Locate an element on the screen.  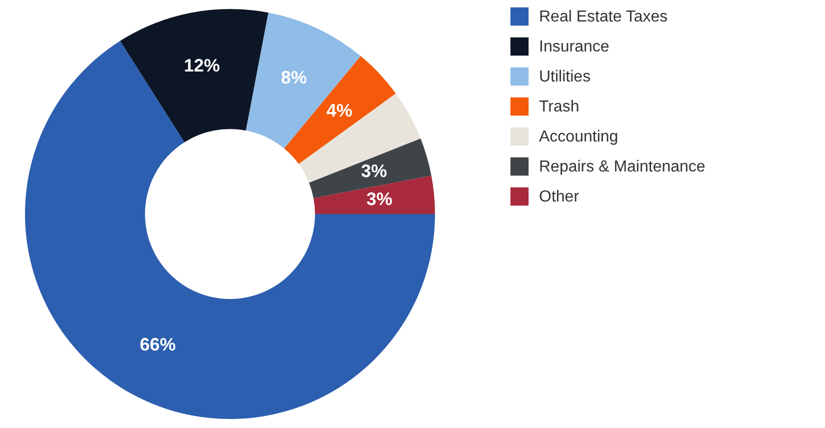
data-label: 12% is located at coordinates (202, 66).